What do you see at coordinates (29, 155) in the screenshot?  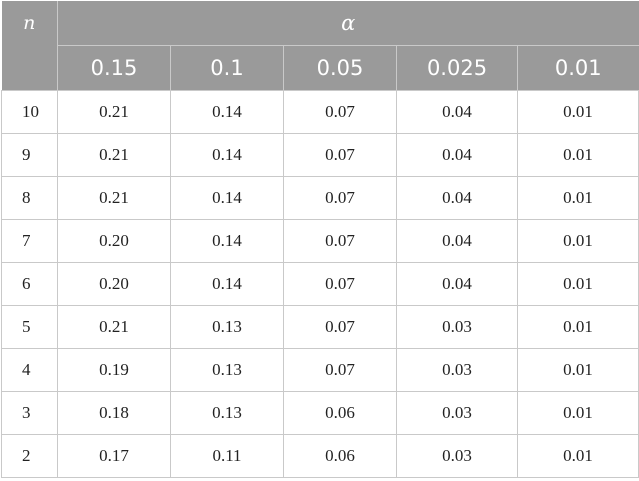 I see `n-value-cell: 9` at bounding box center [29, 155].